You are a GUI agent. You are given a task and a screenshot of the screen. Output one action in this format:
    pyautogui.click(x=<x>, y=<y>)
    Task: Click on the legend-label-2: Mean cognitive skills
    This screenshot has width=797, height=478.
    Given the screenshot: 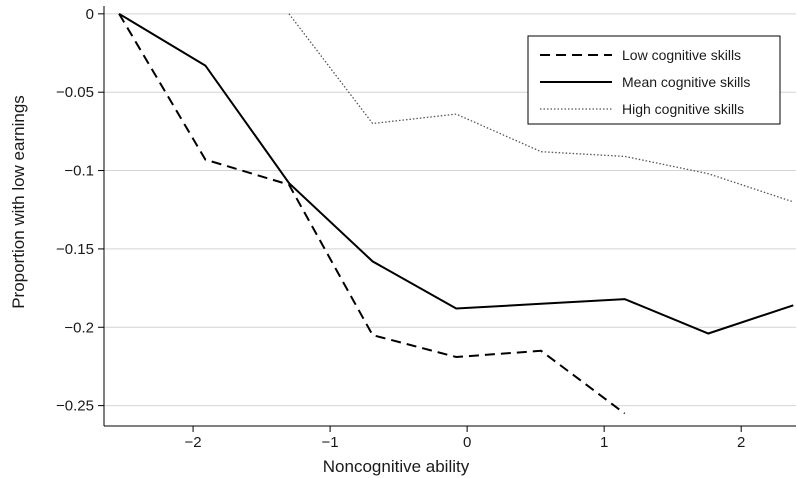 What is the action you would take?
    pyautogui.click(x=686, y=82)
    